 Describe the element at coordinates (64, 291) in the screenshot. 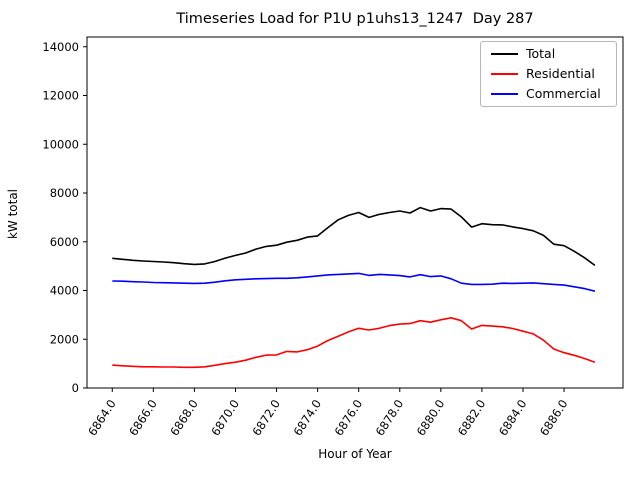

I see `y-tick-label: 4000` at that location.